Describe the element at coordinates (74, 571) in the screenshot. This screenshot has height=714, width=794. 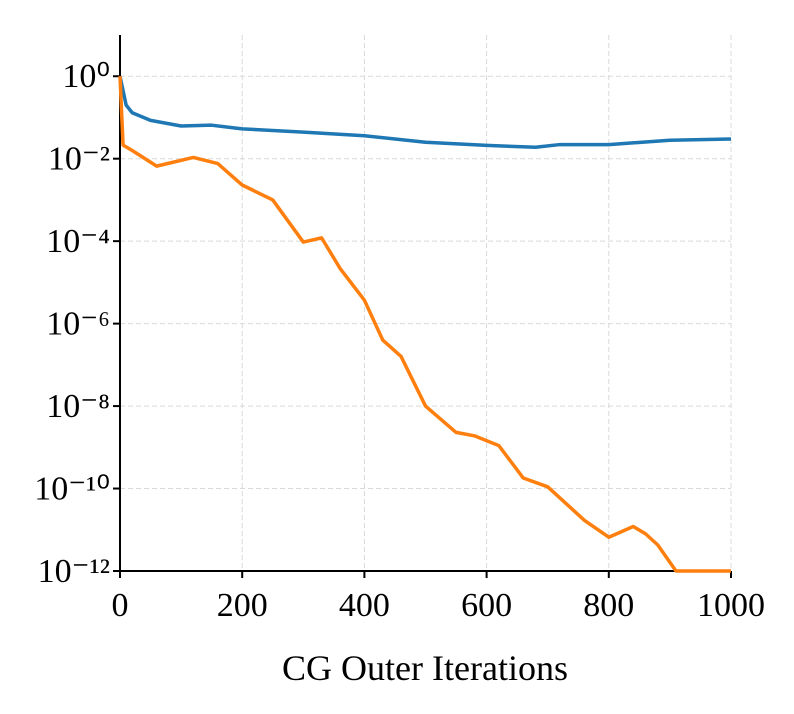
I see `y-tick-label: 10⁻¹²` at that location.